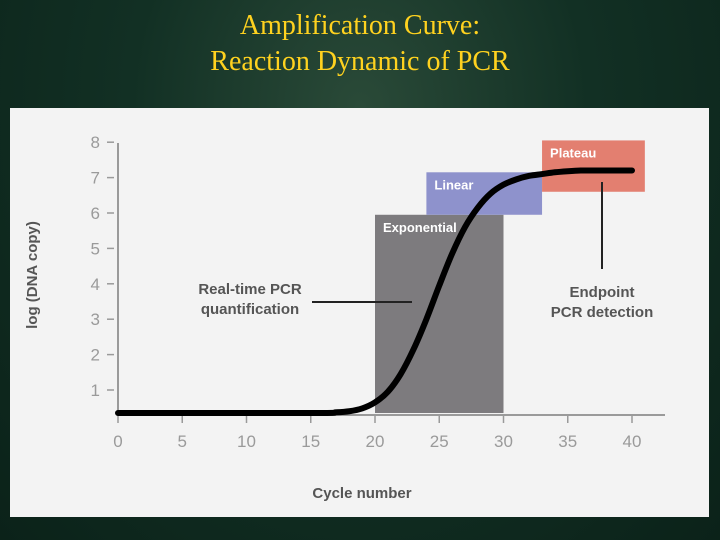 Image resolution: width=720 pixels, height=540 pixels. I want to click on x-tick-label: 20, so click(375, 441).